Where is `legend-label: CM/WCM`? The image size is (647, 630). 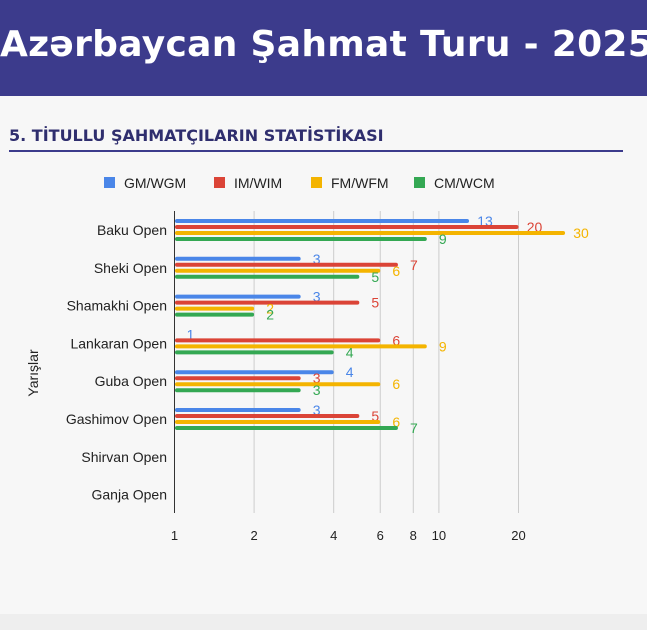 legend-label: CM/WCM is located at coordinates (464, 183).